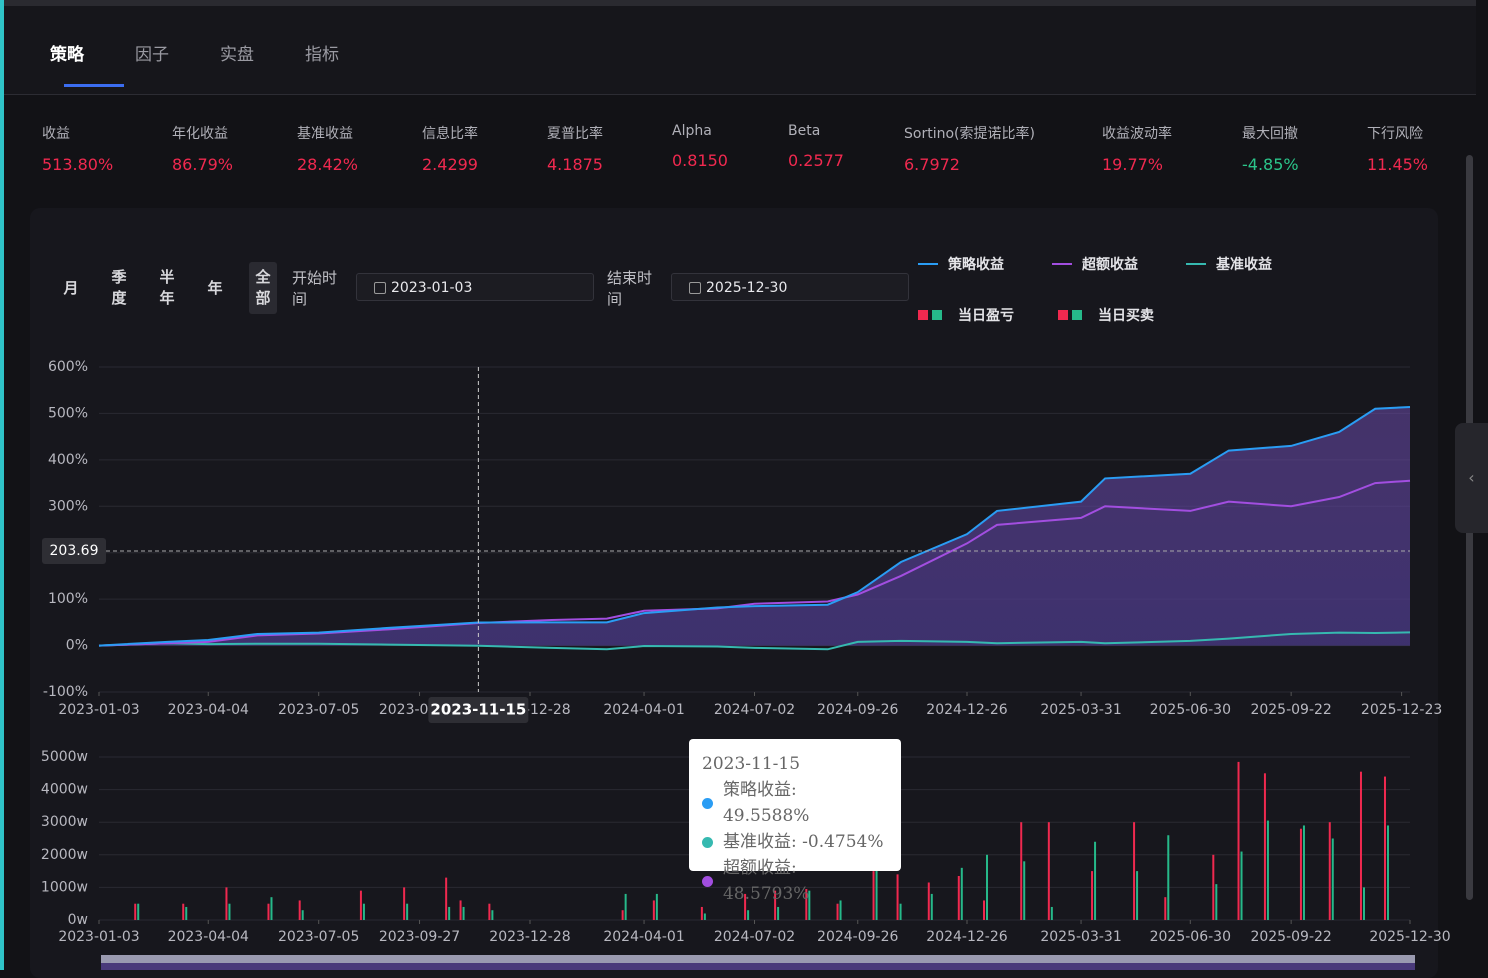  I want to click on metric-label: 收益波动率, so click(1137, 134).